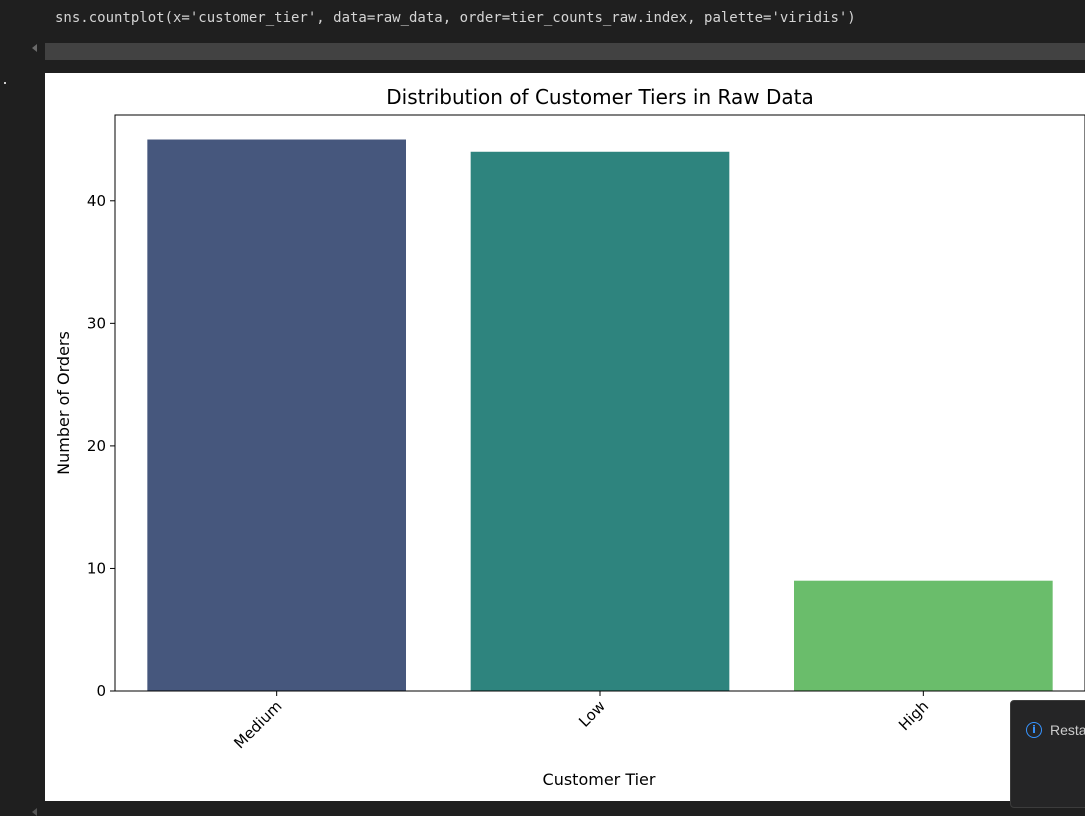 This screenshot has width=1085, height=816. I want to click on notification-text: Resta, so click(1067, 730).